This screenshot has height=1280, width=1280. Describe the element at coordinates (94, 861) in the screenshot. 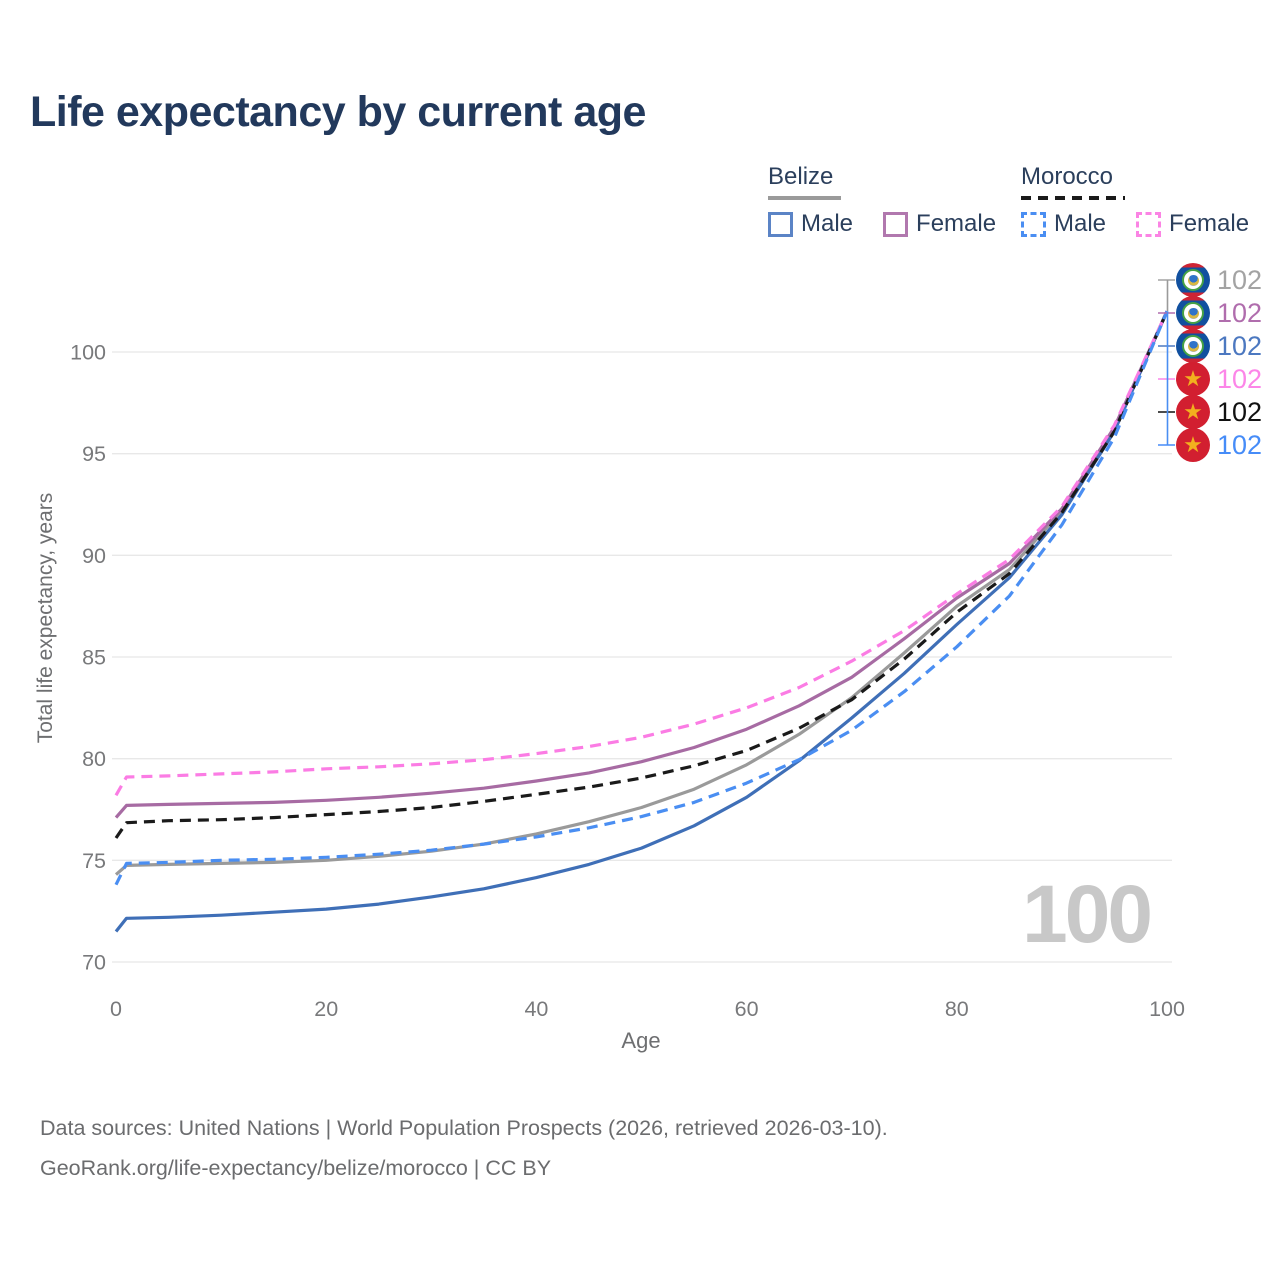

I see `y-tick-label: 75` at that location.